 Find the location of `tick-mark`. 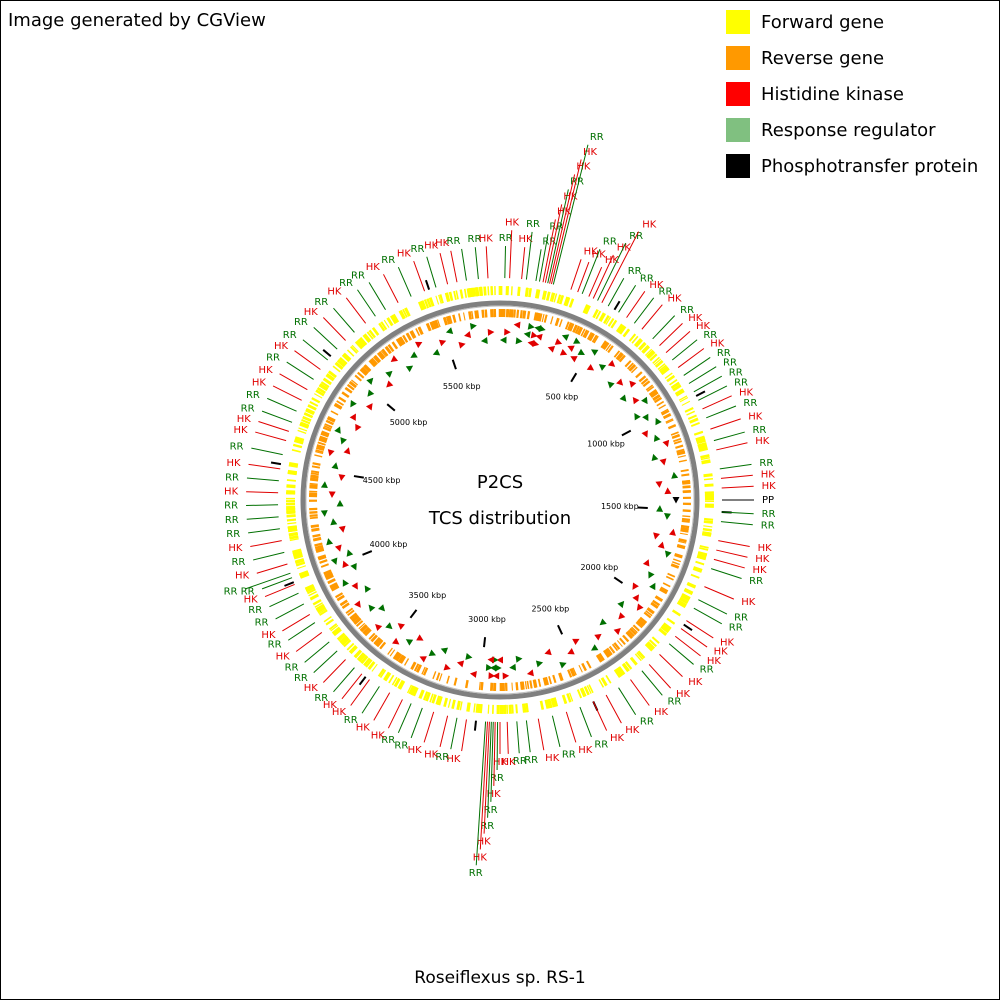

tick-mark is located at coordinates (413, 614).